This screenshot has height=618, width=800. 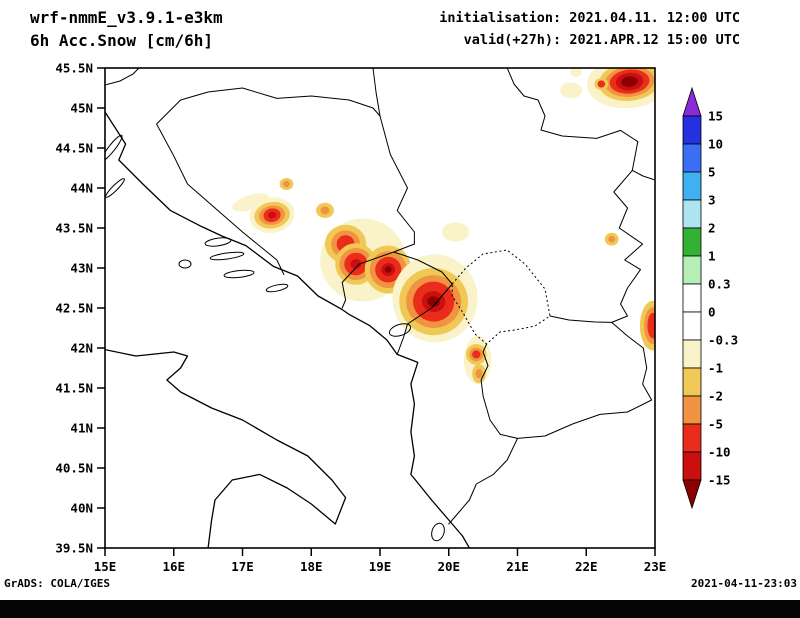 I want to click on colorbar-label: -1, so click(x=715, y=368).